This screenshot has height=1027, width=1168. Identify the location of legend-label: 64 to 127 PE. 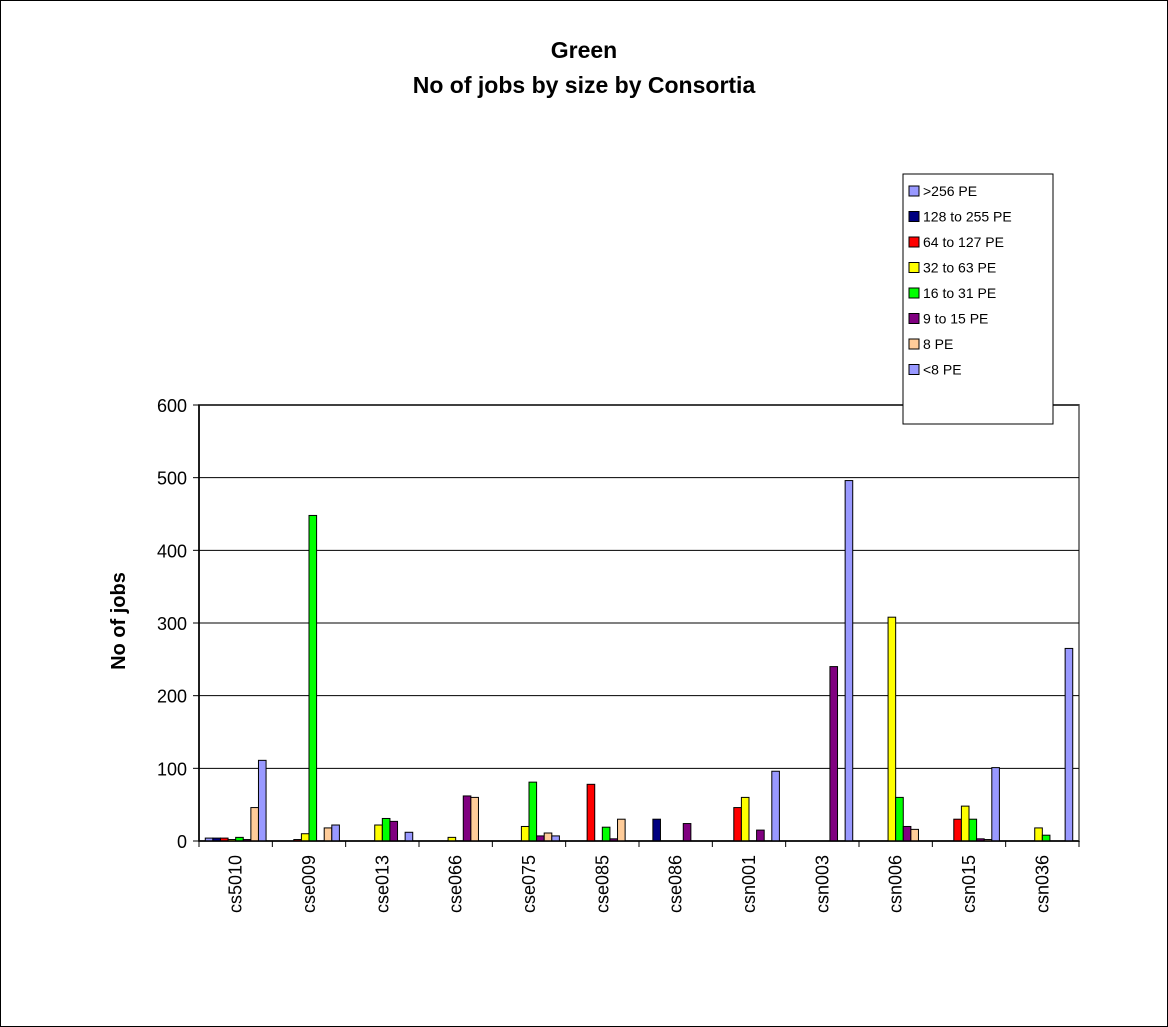
(963, 242).